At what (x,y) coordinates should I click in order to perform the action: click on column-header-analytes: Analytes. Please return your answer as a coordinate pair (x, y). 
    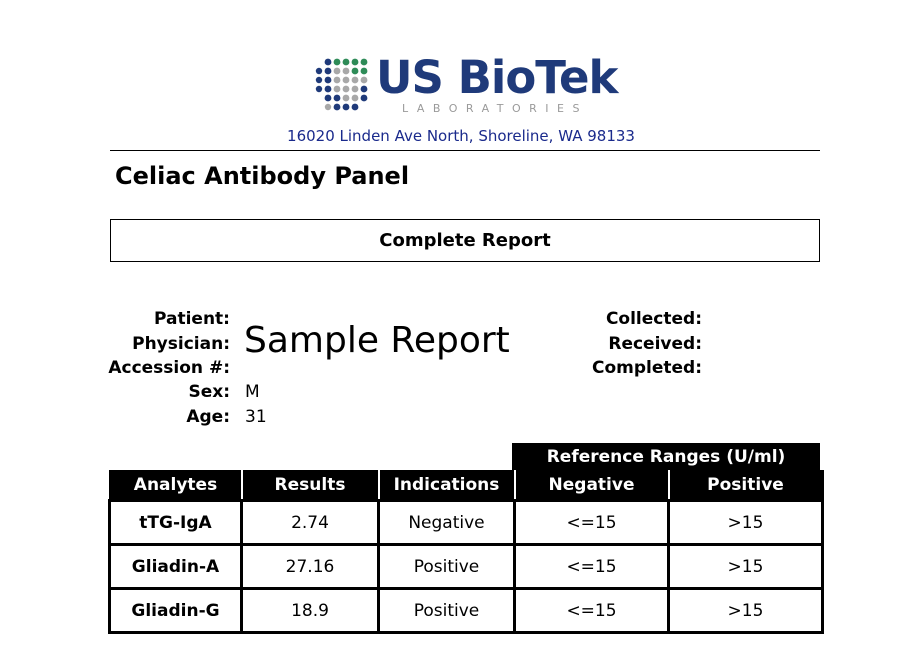
    Looking at the image, I should click on (175, 486).